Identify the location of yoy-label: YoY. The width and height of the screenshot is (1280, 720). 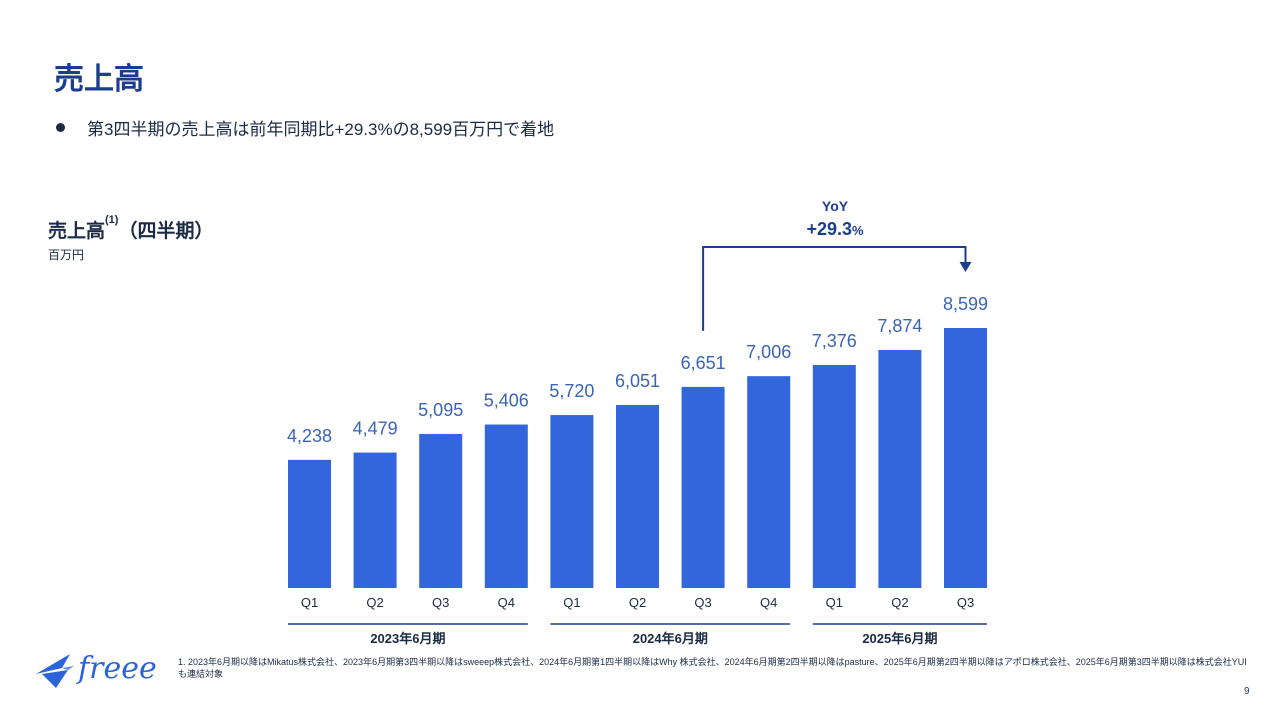
(835, 206).